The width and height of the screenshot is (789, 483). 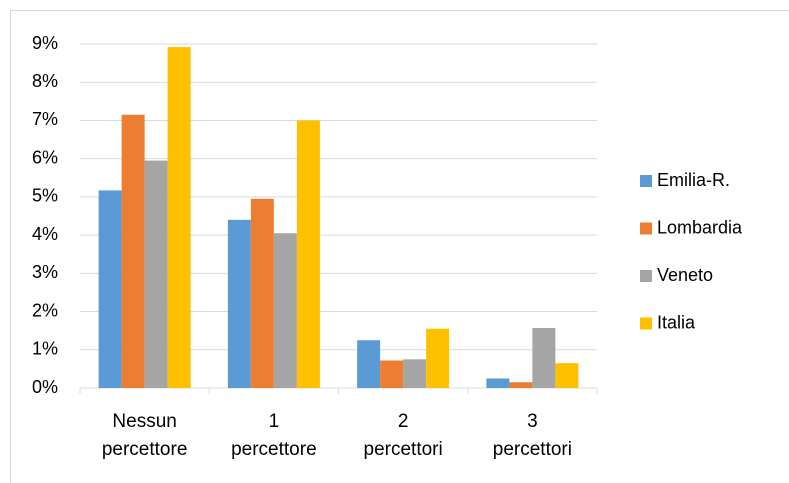 What do you see at coordinates (45, 43) in the screenshot?
I see `y-tick-label: 9%` at bounding box center [45, 43].